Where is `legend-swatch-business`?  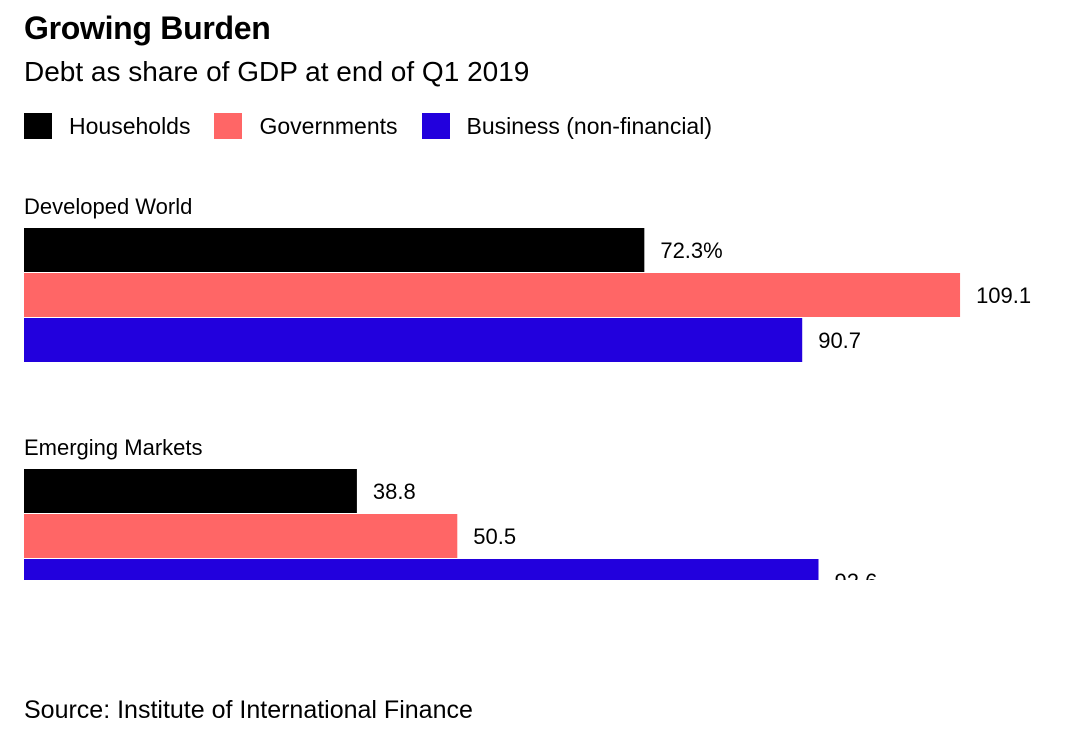 legend-swatch-business is located at coordinates (435, 126).